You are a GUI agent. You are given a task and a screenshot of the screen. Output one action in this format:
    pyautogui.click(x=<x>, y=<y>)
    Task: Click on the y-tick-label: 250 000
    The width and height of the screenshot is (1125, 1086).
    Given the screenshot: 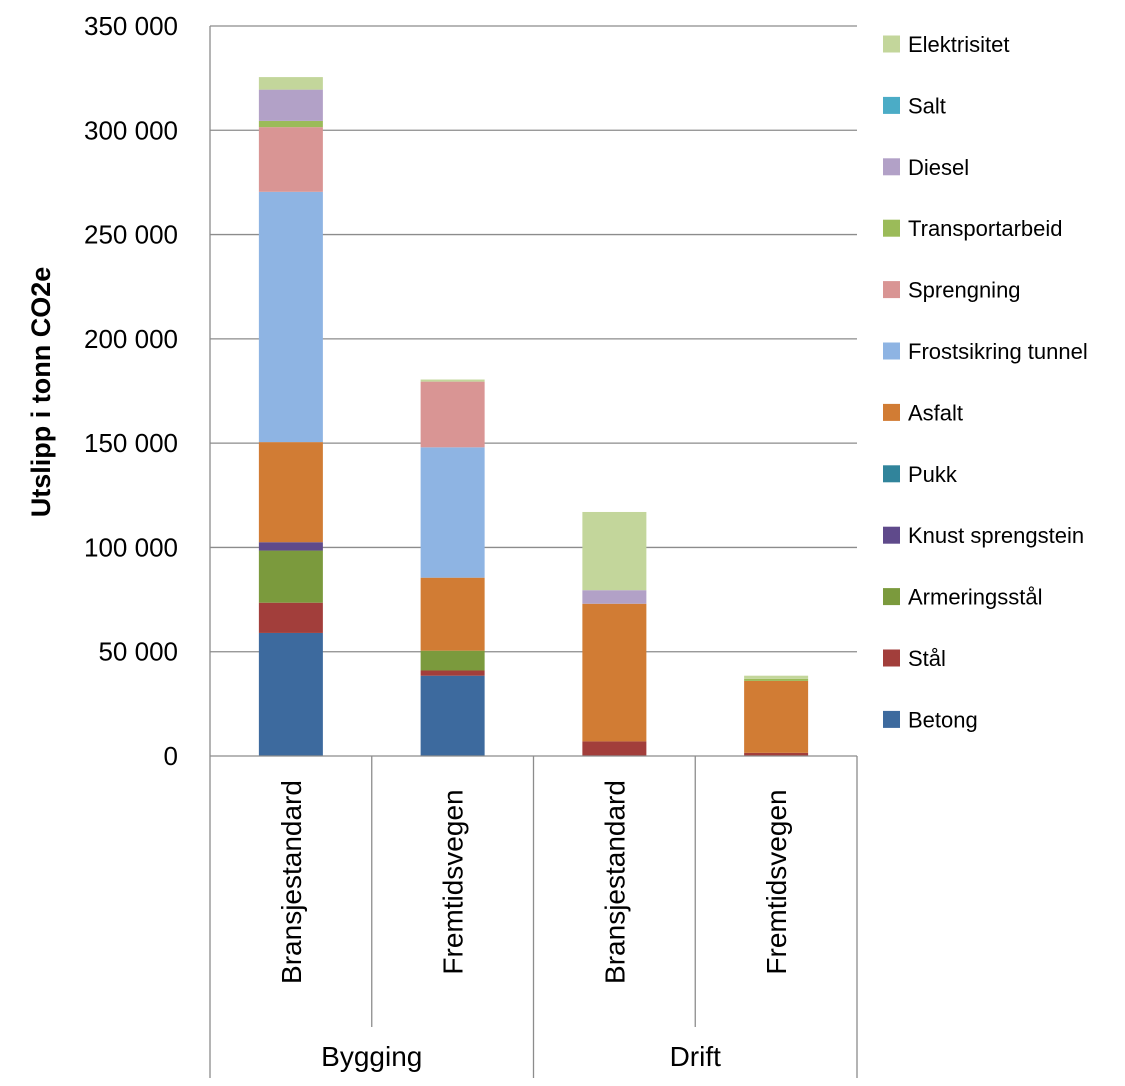 What is the action you would take?
    pyautogui.click(x=131, y=235)
    